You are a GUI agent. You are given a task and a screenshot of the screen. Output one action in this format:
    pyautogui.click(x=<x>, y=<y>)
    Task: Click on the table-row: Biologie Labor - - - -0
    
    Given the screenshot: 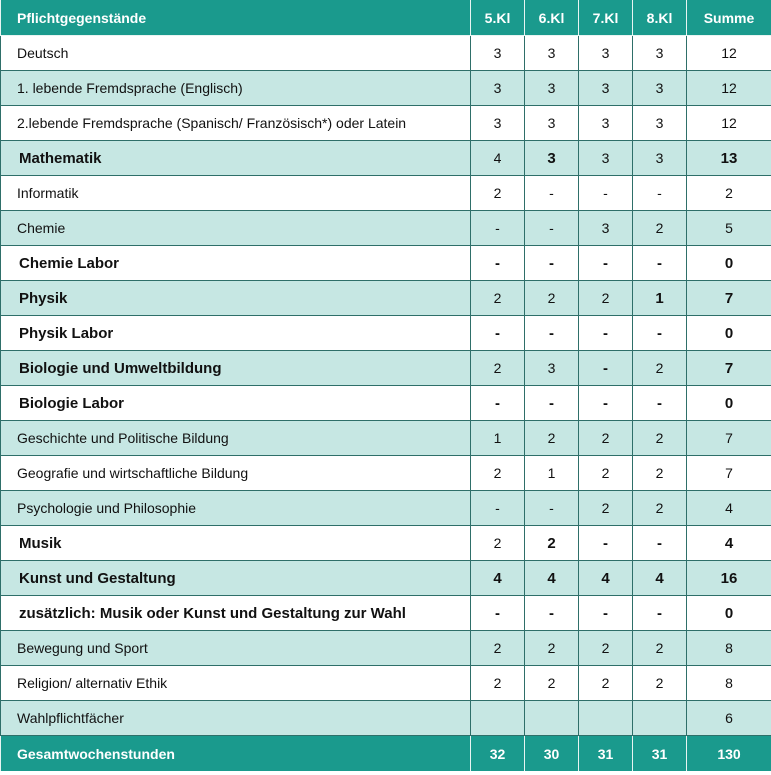 What is the action you would take?
    pyautogui.click(x=385, y=403)
    